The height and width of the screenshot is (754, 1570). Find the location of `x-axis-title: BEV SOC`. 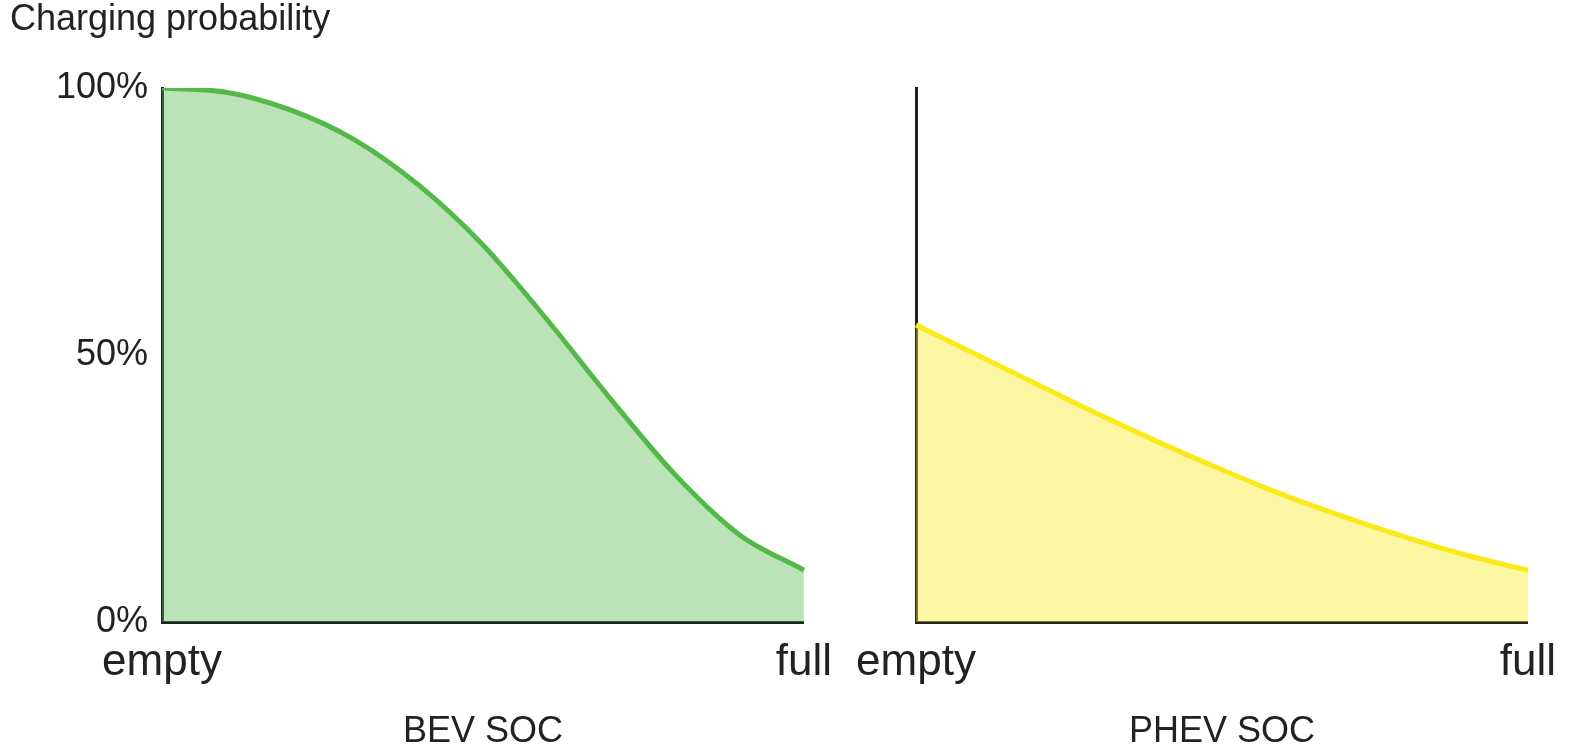

x-axis-title: BEV SOC is located at coordinates (482, 730).